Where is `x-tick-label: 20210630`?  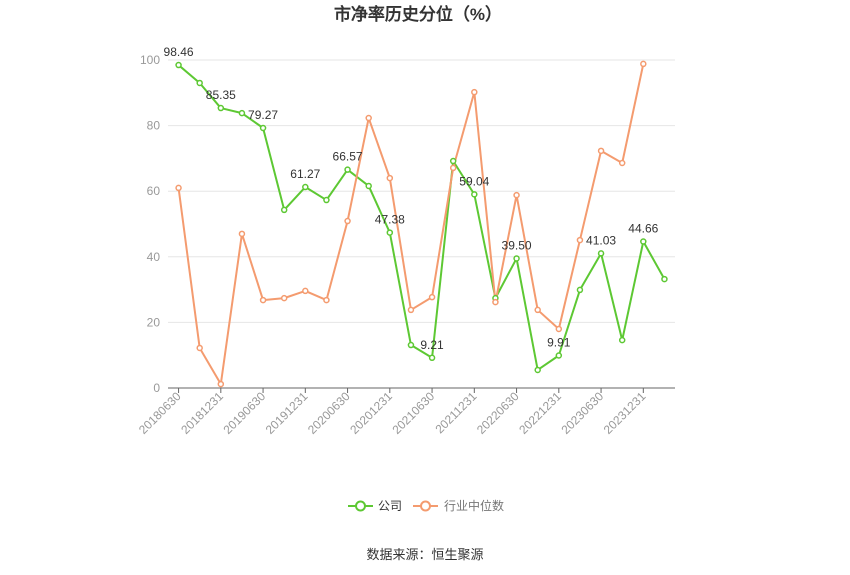 x-tick-label: 20210630 is located at coordinates (414, 413).